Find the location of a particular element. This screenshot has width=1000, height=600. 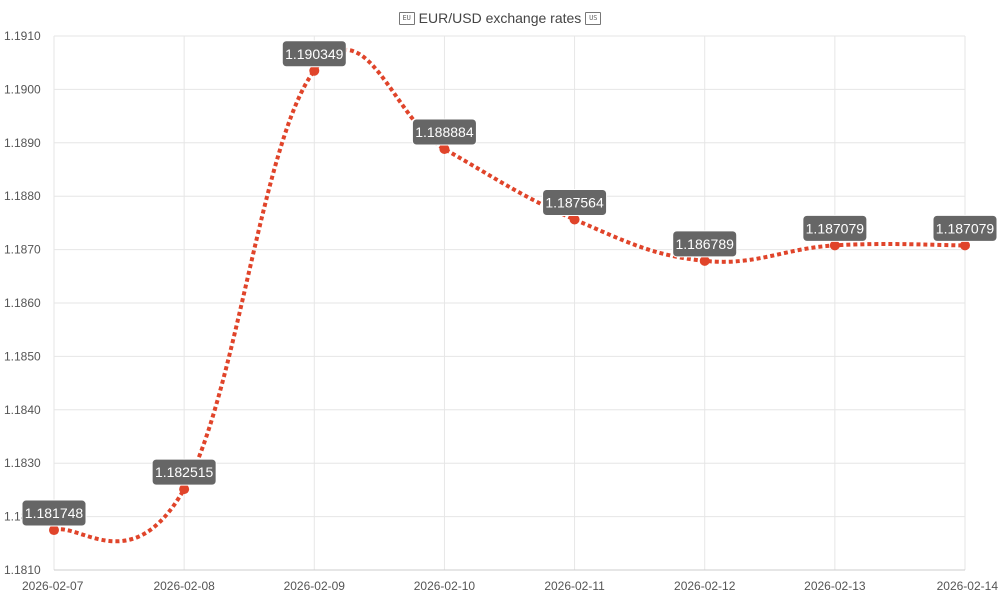

y-tick-label: 1.1880 is located at coordinates (22, 196).